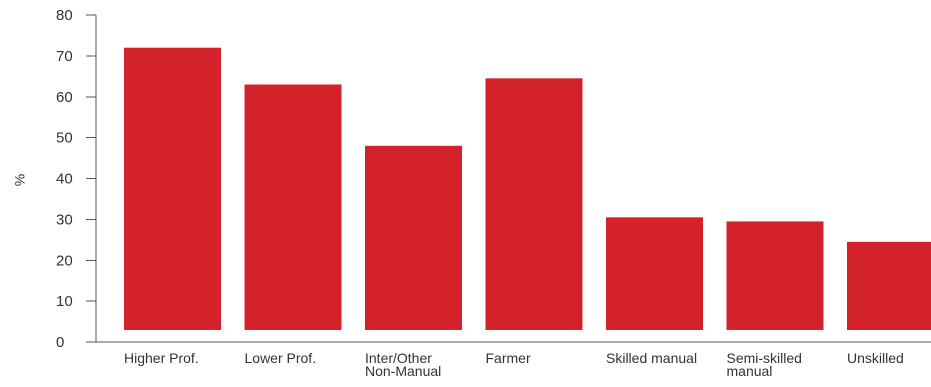 This screenshot has height=387, width=931. Describe the element at coordinates (64, 97) in the screenshot. I see `y-tick-label: 60` at that location.